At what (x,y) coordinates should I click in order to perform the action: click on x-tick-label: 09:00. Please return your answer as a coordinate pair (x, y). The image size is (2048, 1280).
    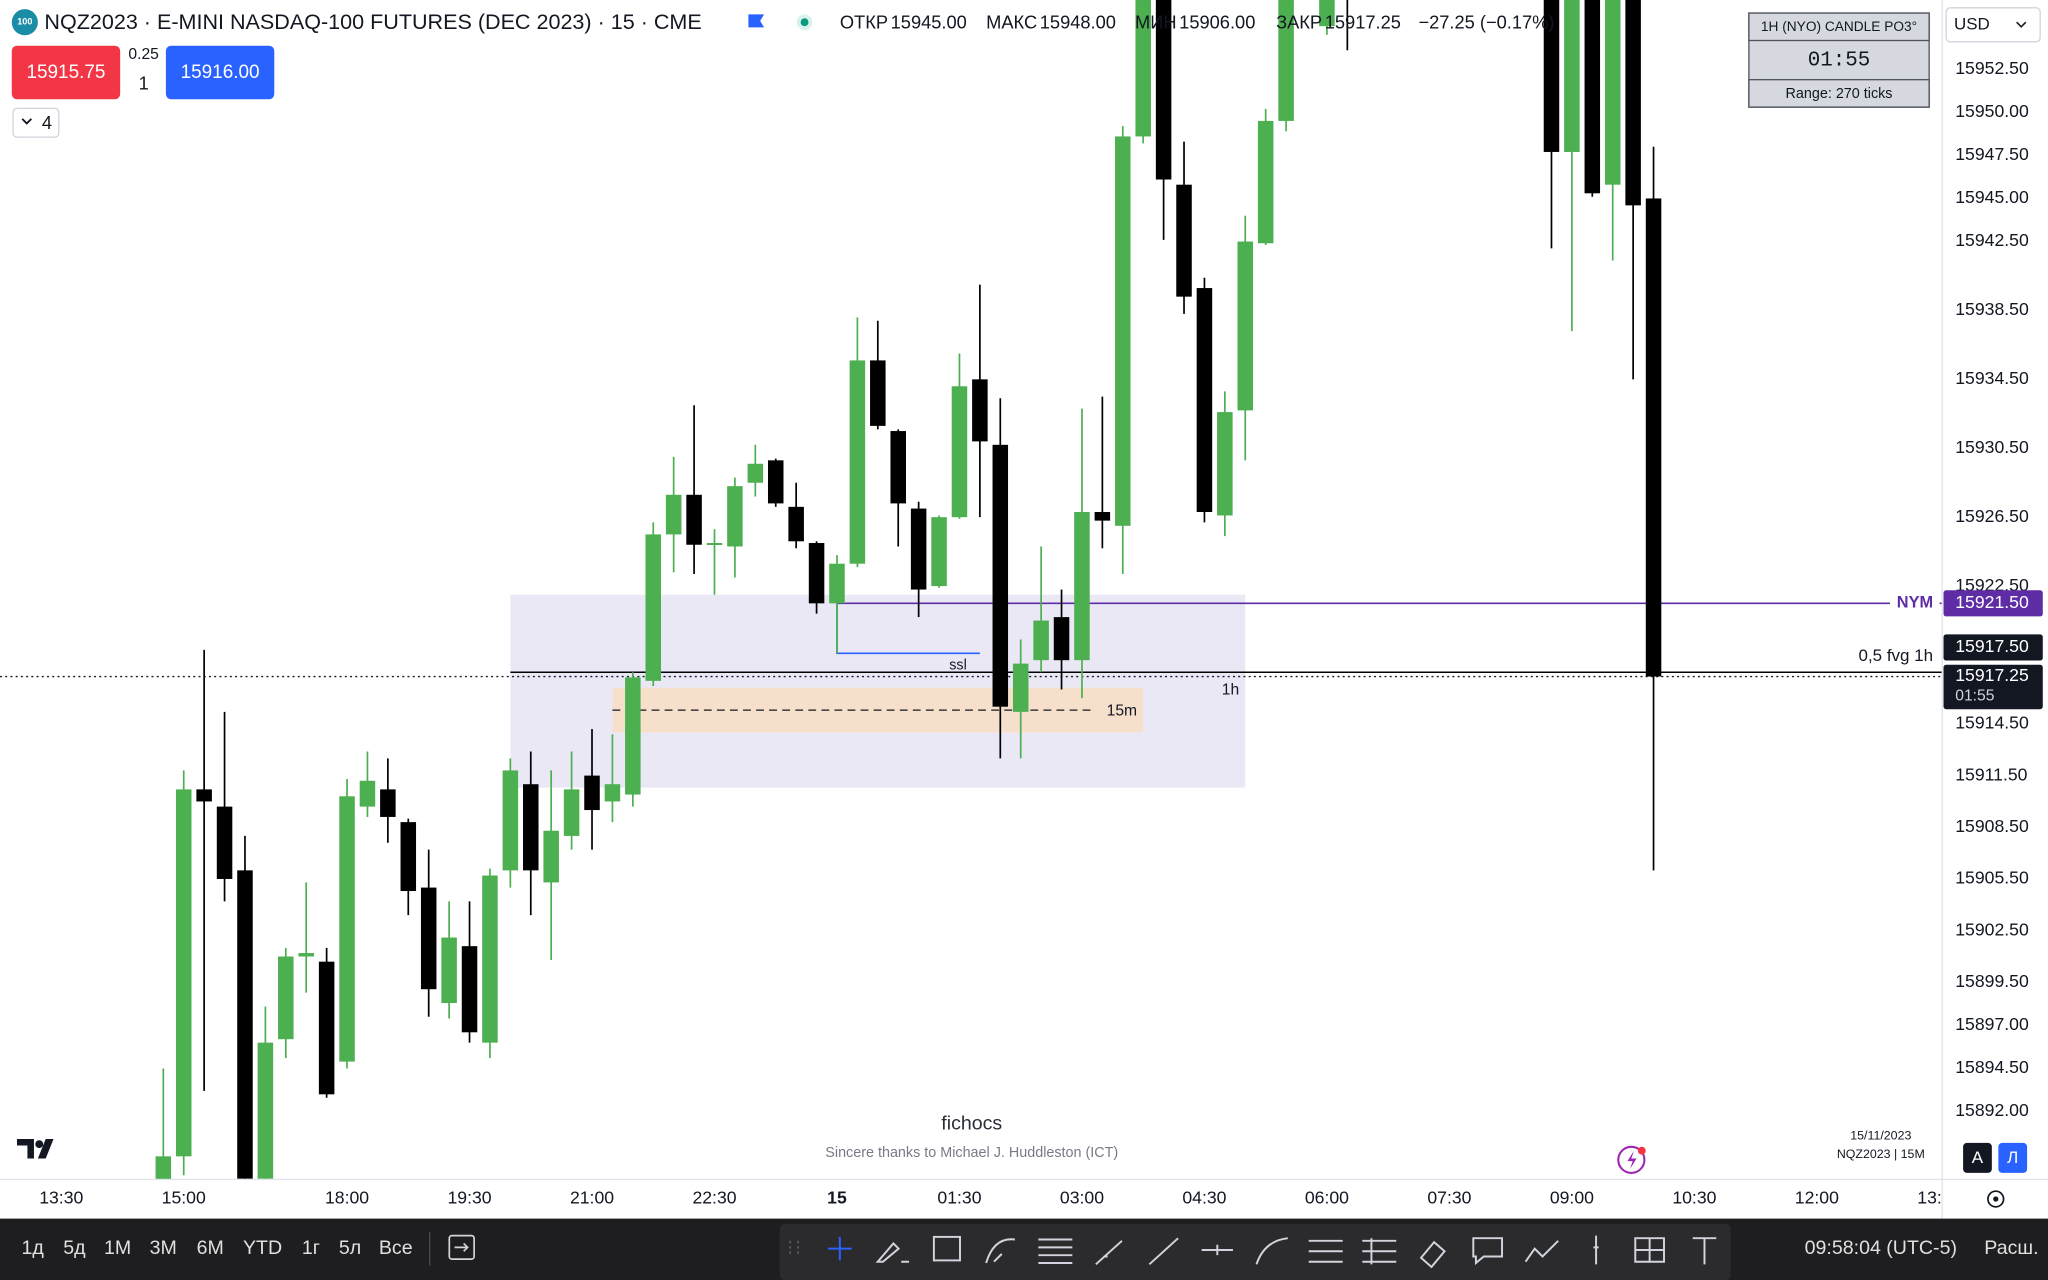
    Looking at the image, I should click on (1572, 1198).